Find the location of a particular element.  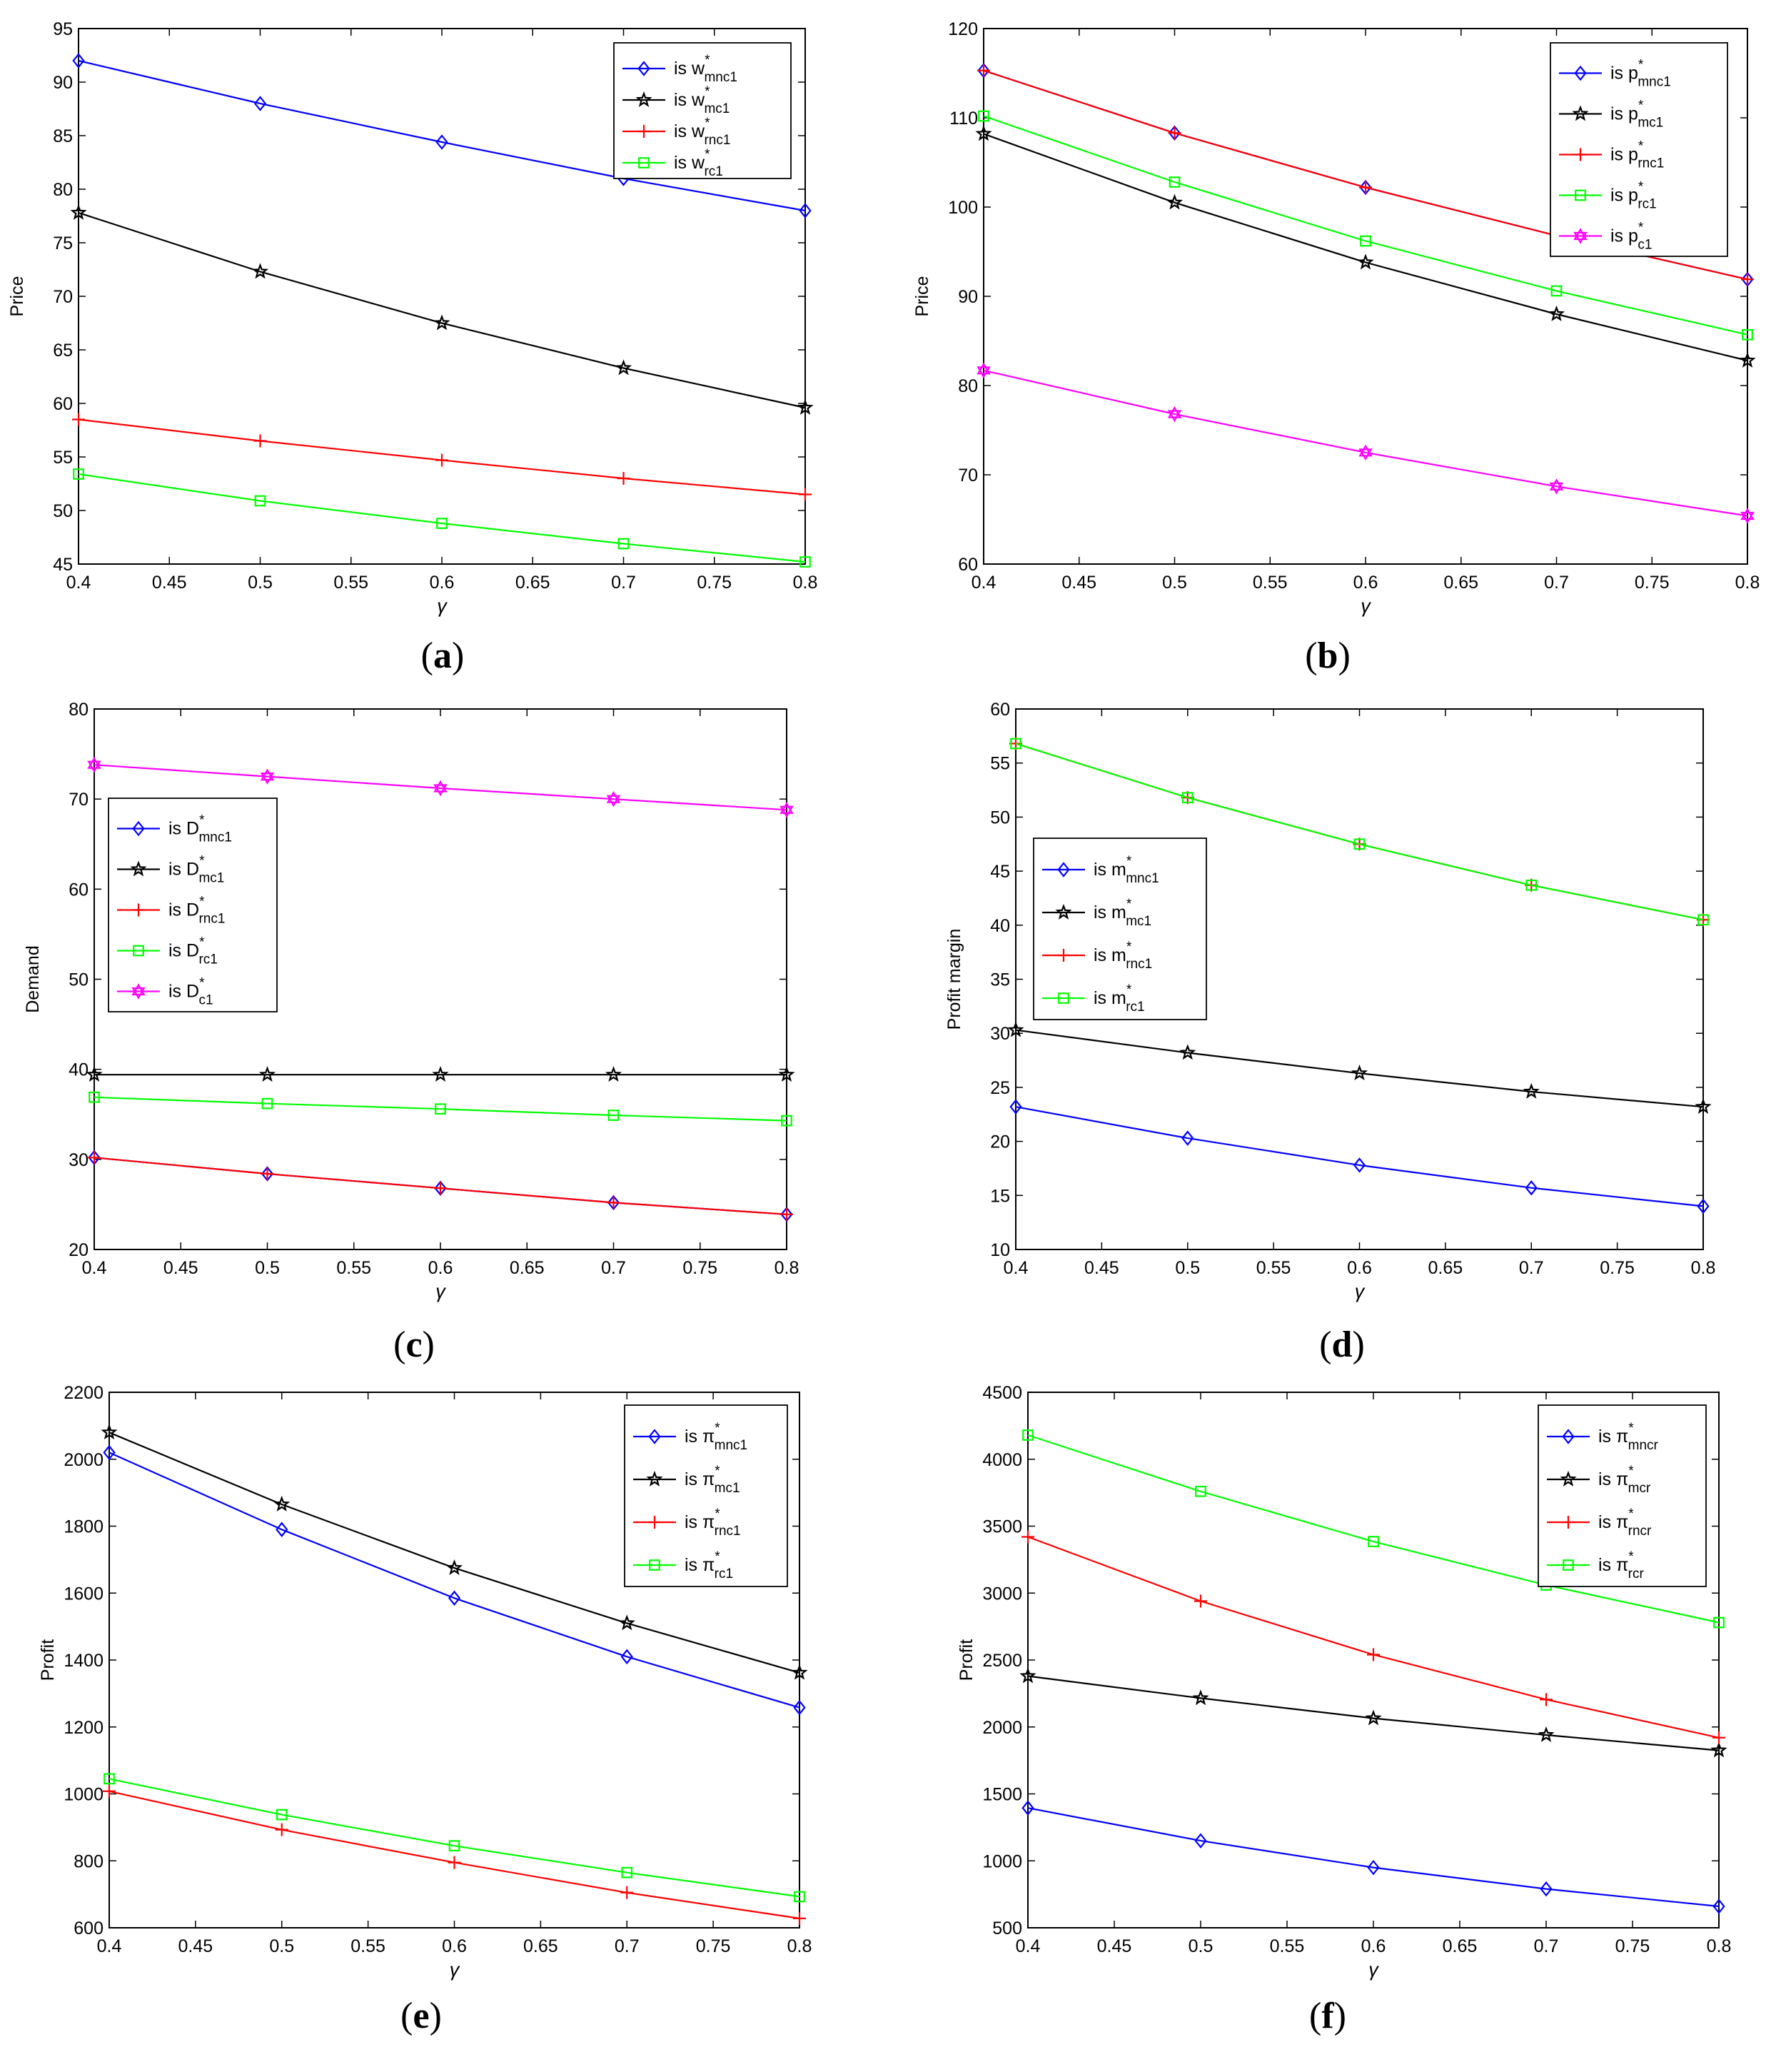

legend-entry-mc1: is p* mc1 is located at coordinates (1636, 115).